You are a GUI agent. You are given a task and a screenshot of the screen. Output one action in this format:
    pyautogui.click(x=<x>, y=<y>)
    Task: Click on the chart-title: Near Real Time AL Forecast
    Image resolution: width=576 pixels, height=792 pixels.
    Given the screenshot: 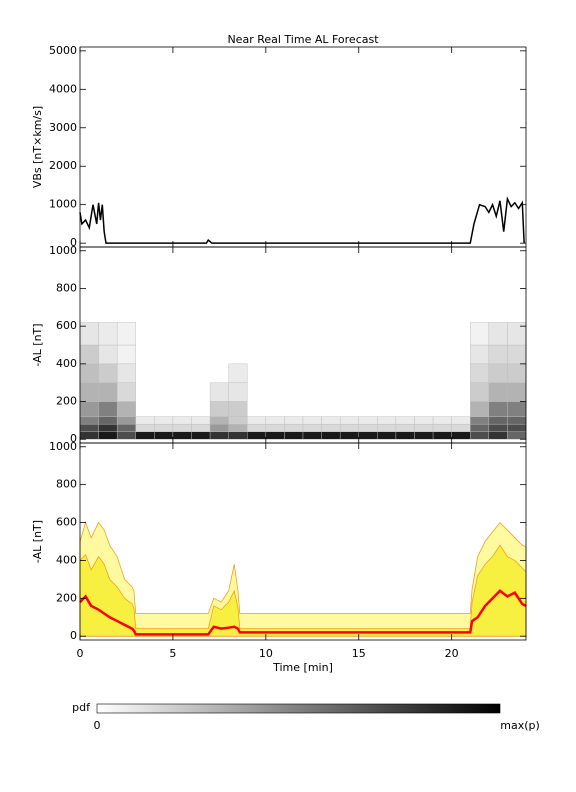 What is the action you would take?
    pyautogui.click(x=303, y=39)
    